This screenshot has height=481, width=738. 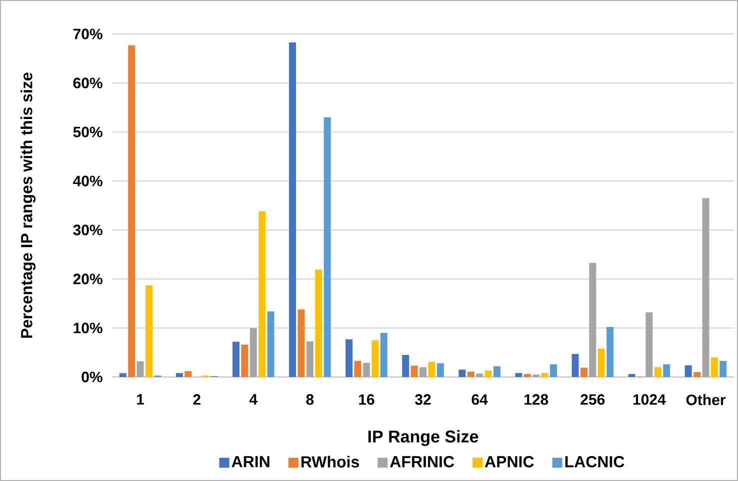 What do you see at coordinates (423, 399) in the screenshot?
I see `x-tick-label: 32` at bounding box center [423, 399].